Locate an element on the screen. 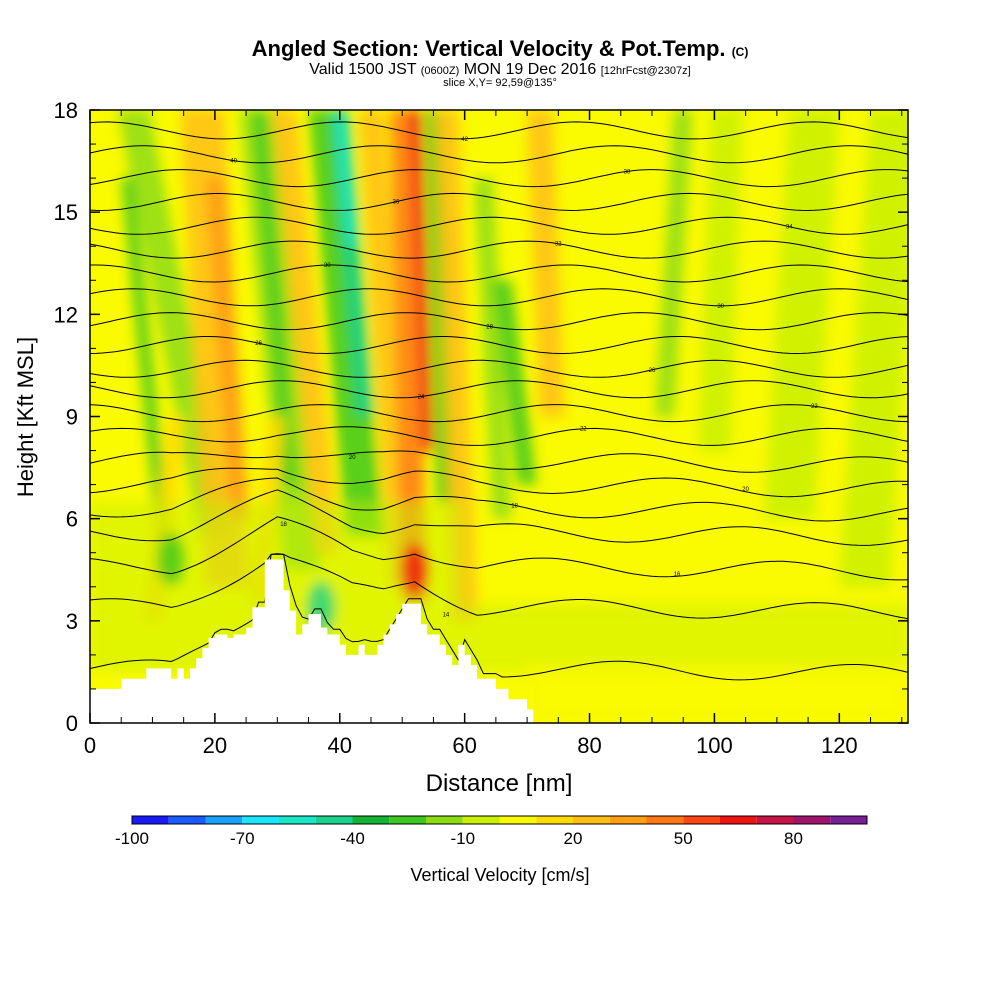 This screenshot has height=1000, width=1000. theta-contour-label: 38 is located at coordinates (627, 172).